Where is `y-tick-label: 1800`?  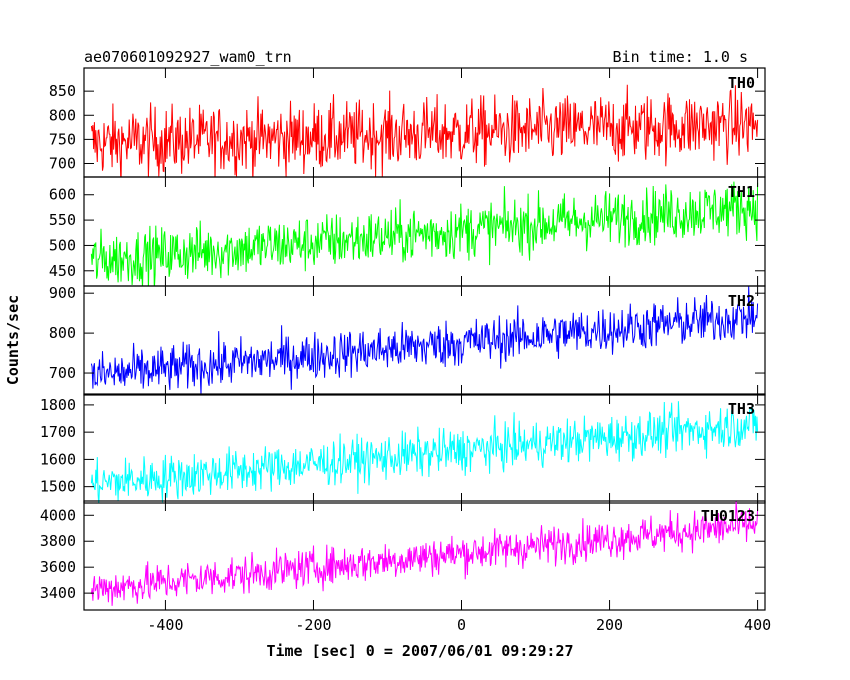
y-tick-label: 1800 is located at coordinates (58, 405).